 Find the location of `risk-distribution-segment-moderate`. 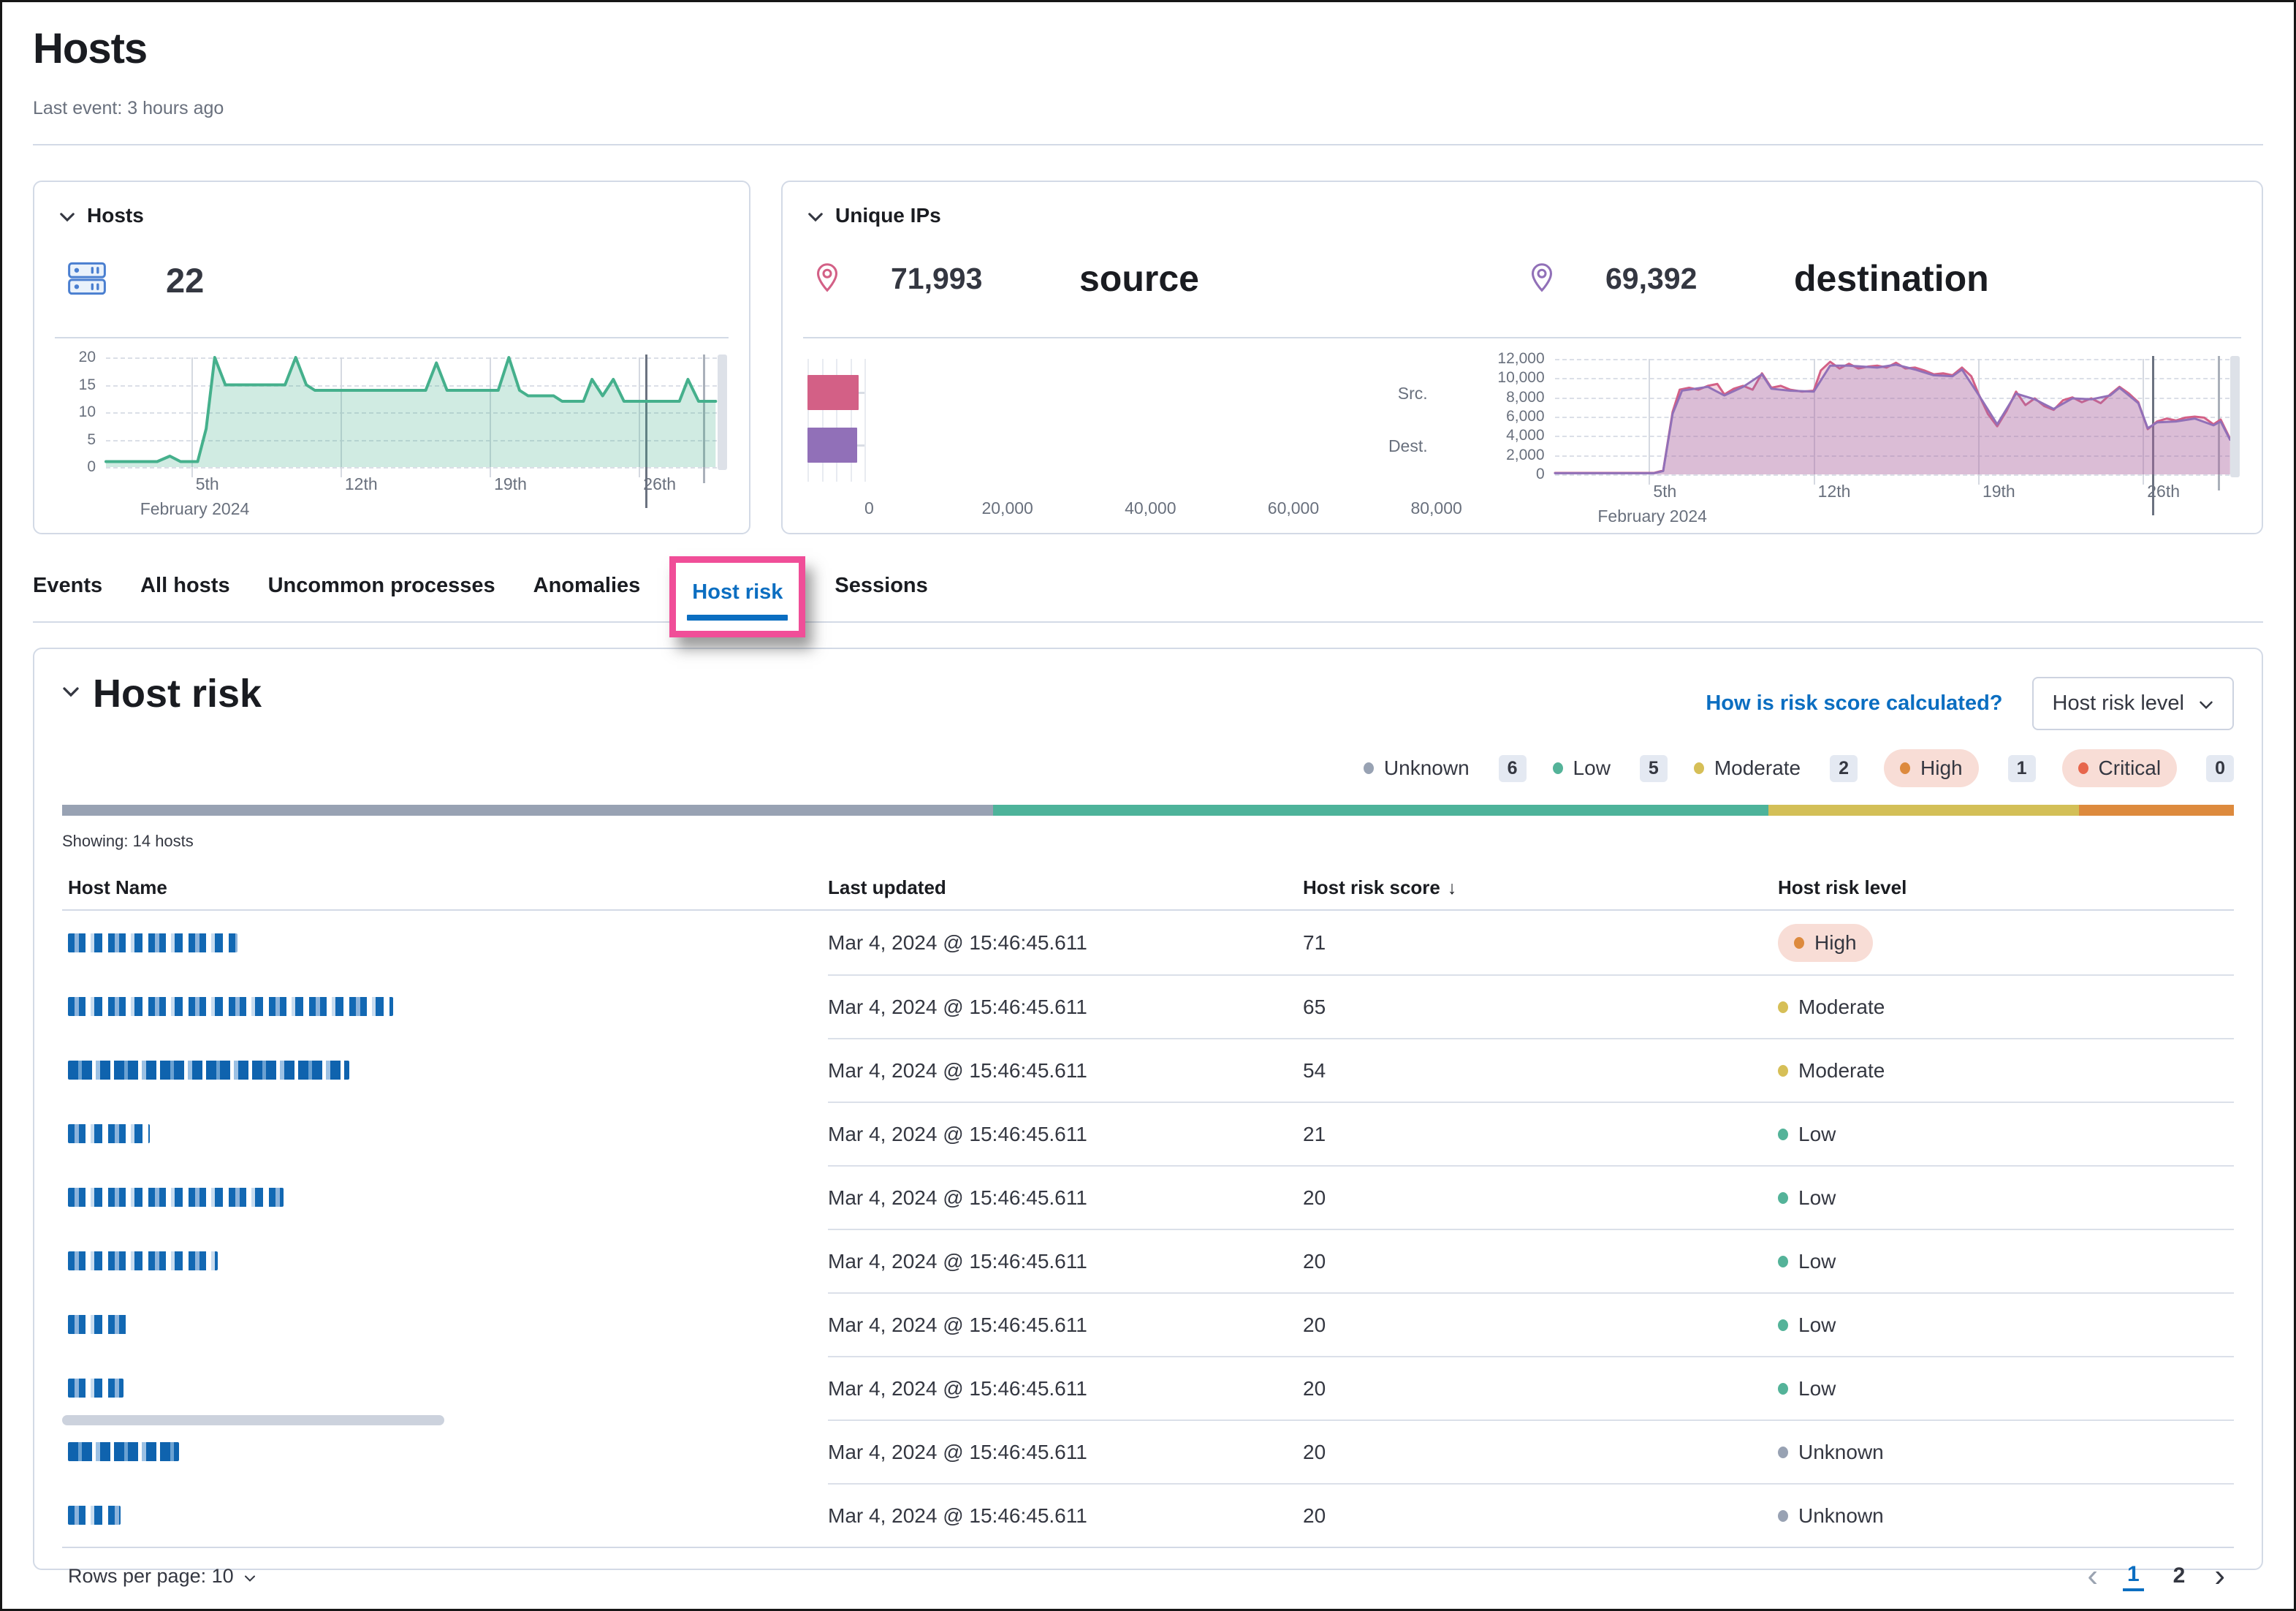

risk-distribution-segment-moderate is located at coordinates (1923, 810).